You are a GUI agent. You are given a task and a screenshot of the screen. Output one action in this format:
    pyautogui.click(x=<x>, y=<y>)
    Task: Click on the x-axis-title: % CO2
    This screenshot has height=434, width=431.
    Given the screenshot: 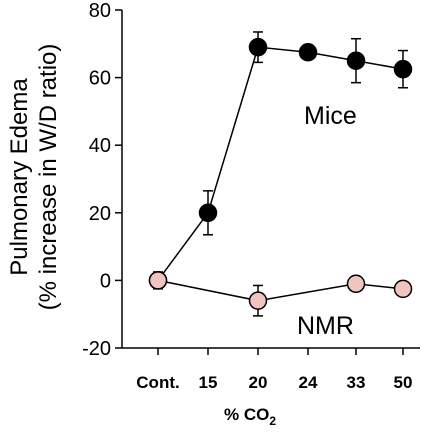 What is the action you would take?
    pyautogui.click(x=250, y=416)
    